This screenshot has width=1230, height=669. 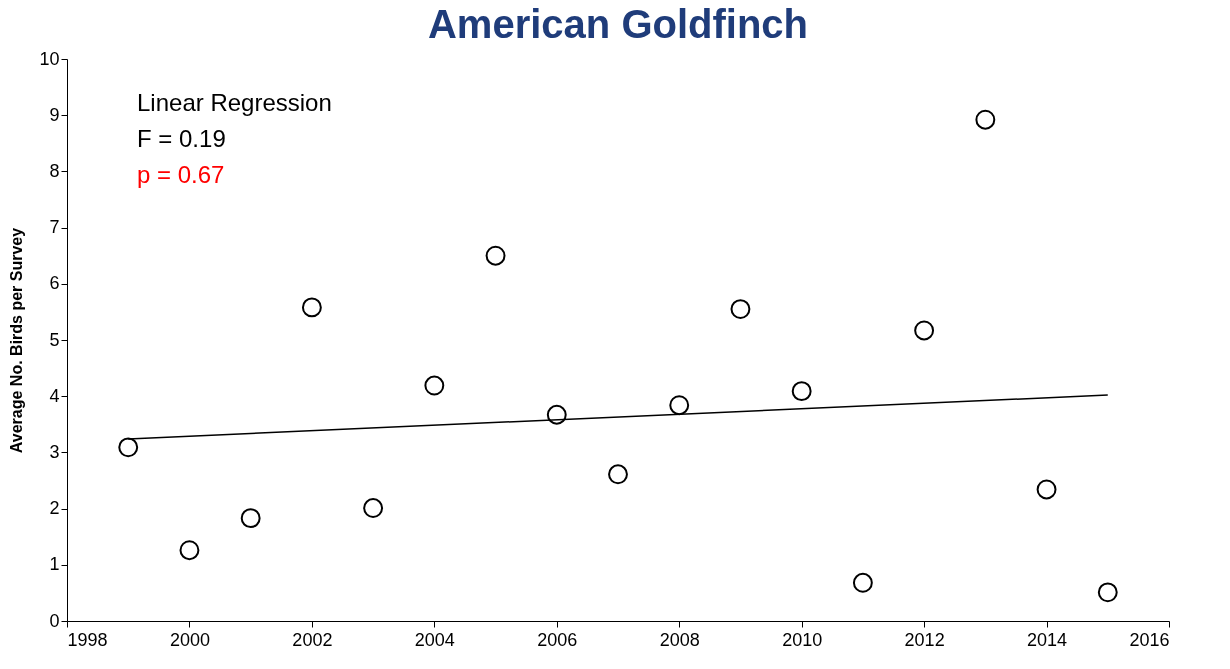 I want to click on y-tick-label: 4, so click(x=54, y=395).